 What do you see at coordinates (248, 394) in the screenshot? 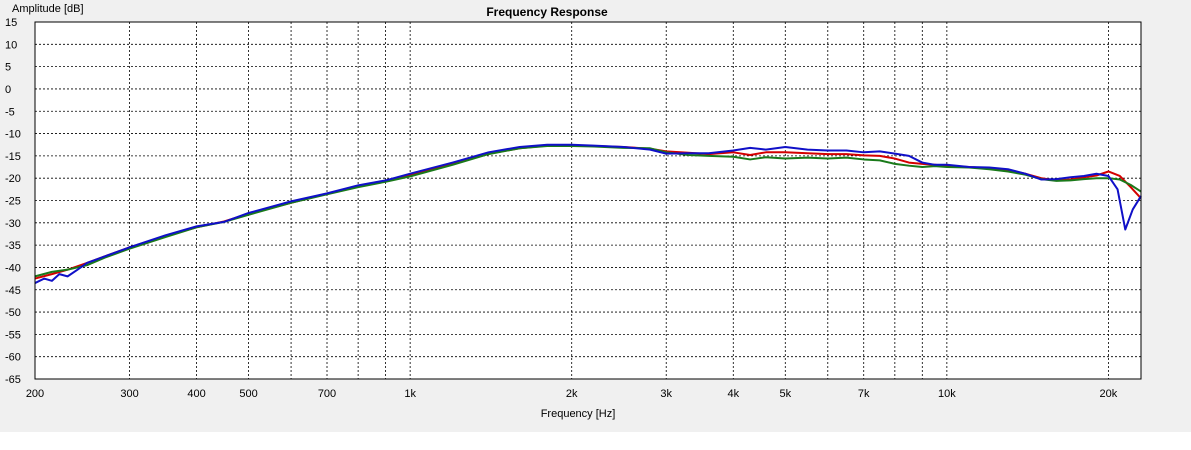
I see `x-tick-label: 500` at bounding box center [248, 394].